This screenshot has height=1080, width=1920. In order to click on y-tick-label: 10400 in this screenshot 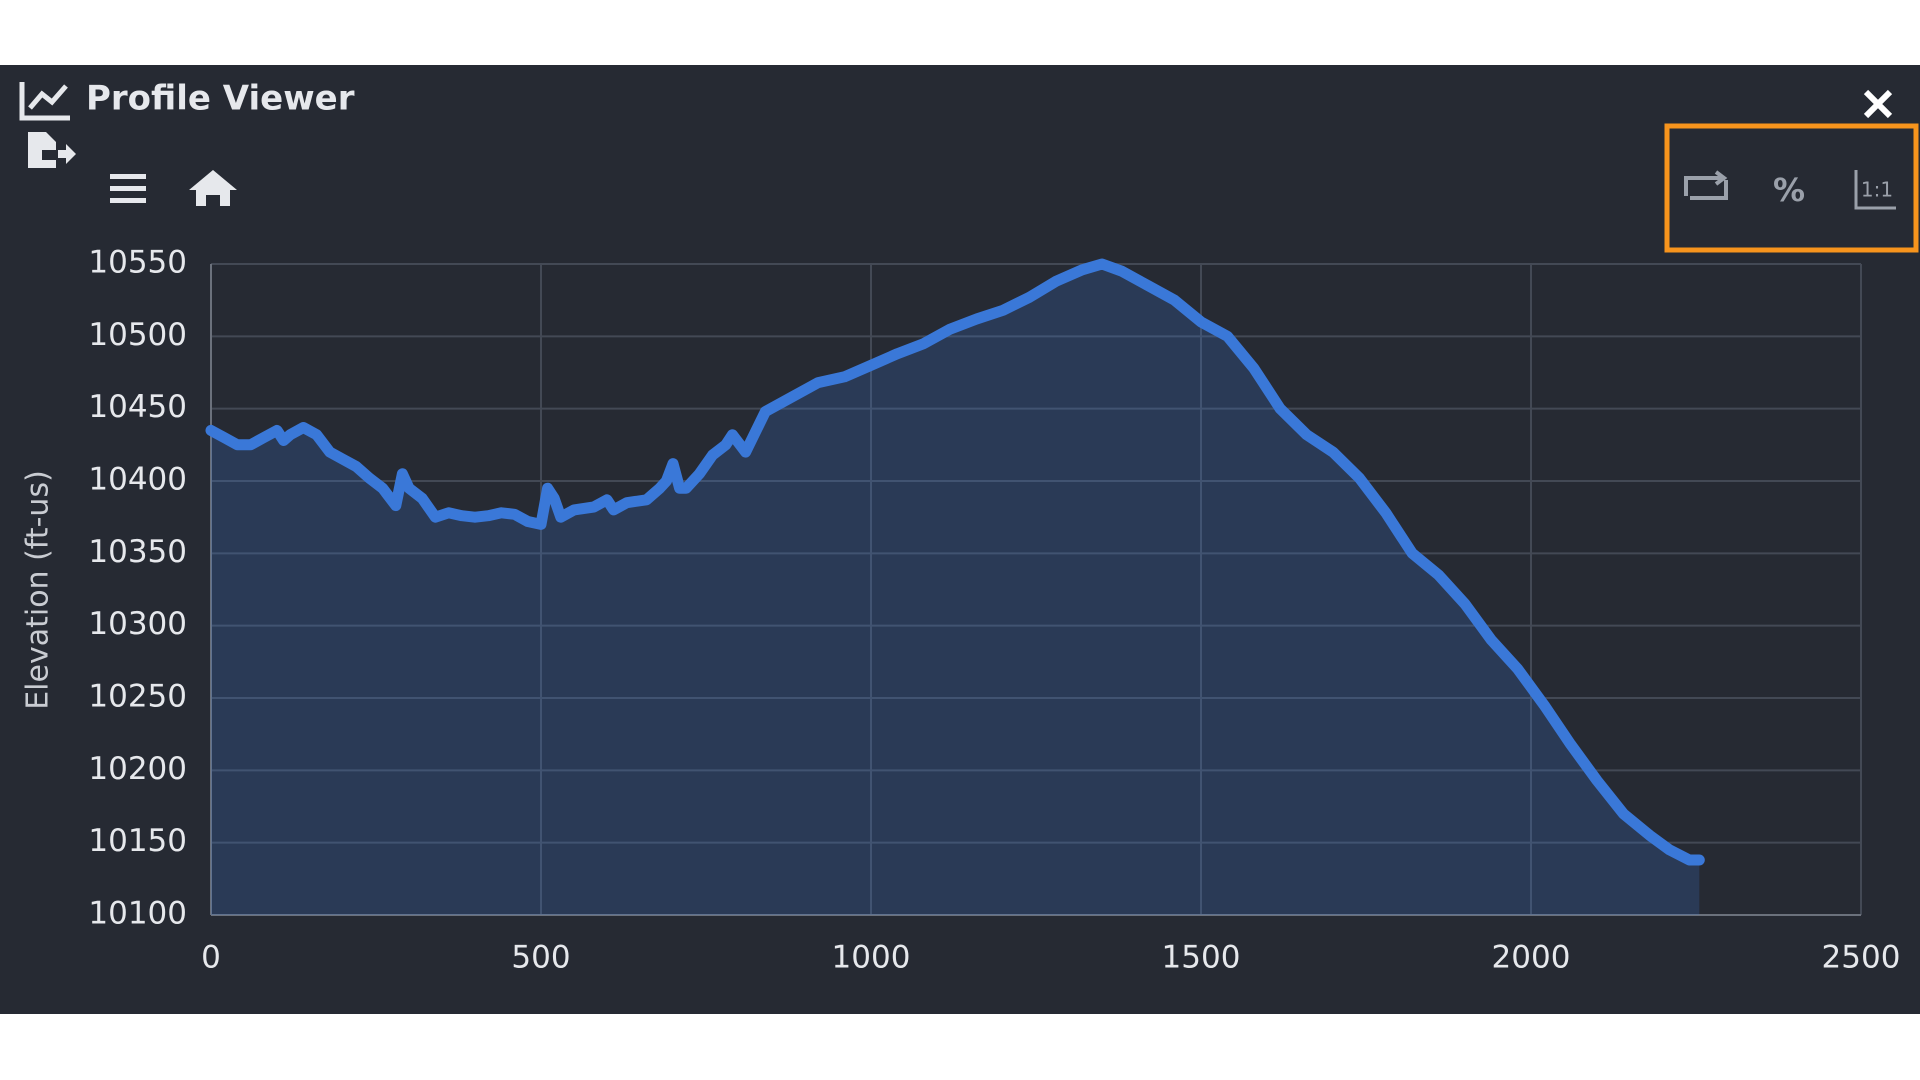, I will do `click(137, 480)`.